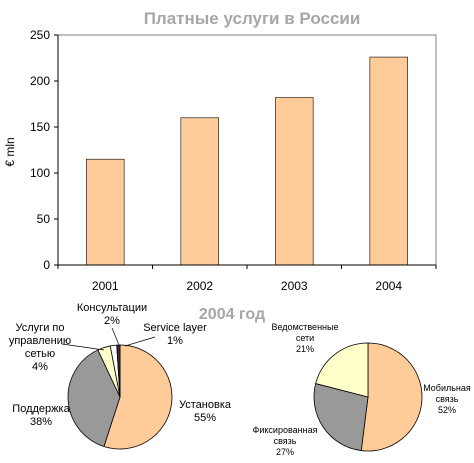 This screenshot has height=463, width=474. Describe the element at coordinates (285, 441) in the screenshot. I see `pie2-label-fixed-2: связь` at that location.